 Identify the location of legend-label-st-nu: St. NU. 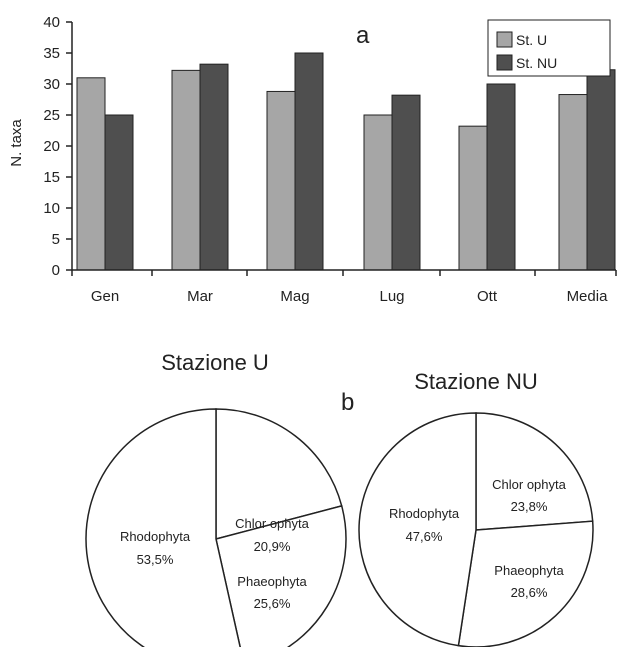
(536, 63).